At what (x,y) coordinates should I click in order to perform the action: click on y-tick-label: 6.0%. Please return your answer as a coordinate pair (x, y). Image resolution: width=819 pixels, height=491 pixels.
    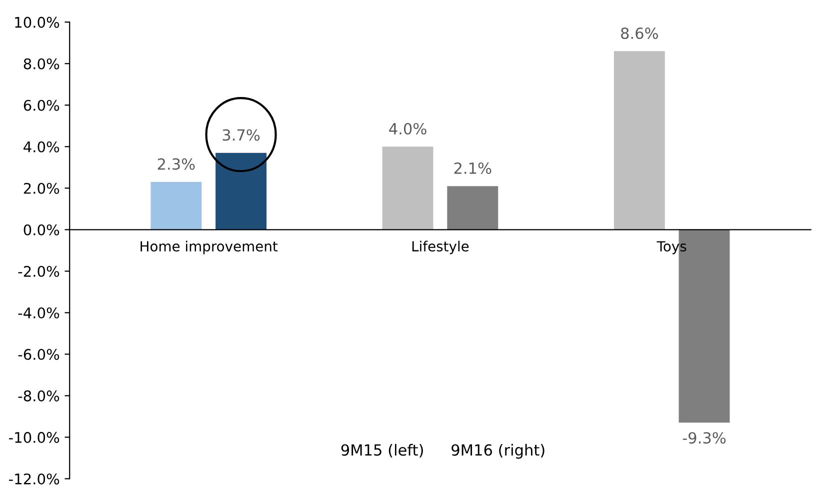
    Looking at the image, I should click on (42, 105).